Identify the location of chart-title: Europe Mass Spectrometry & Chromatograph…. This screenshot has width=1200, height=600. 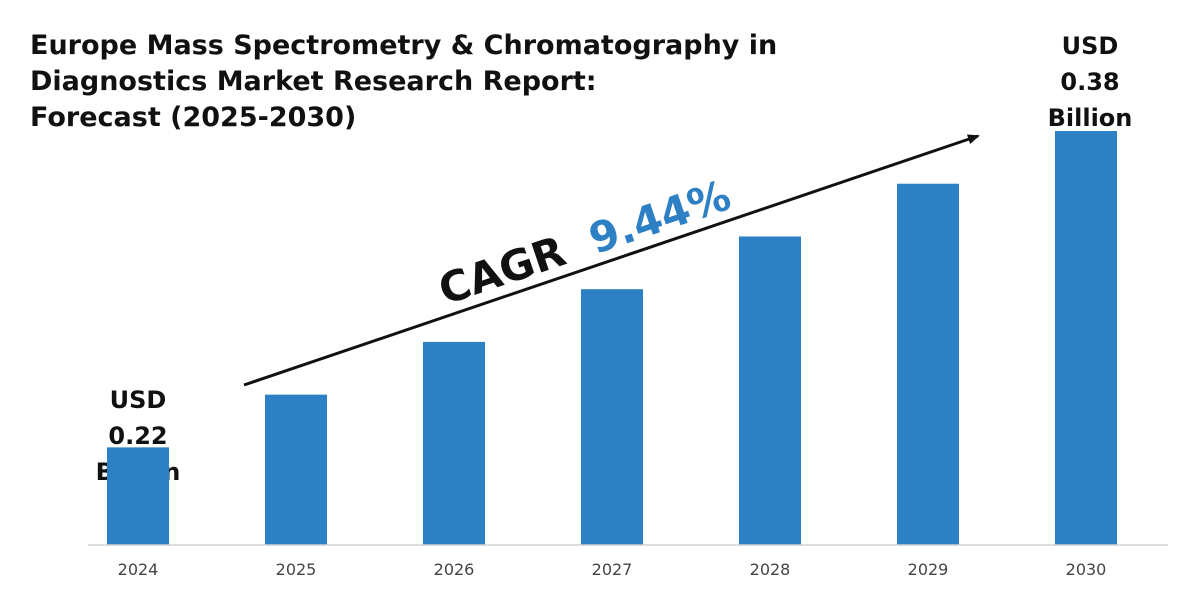
(410, 82).